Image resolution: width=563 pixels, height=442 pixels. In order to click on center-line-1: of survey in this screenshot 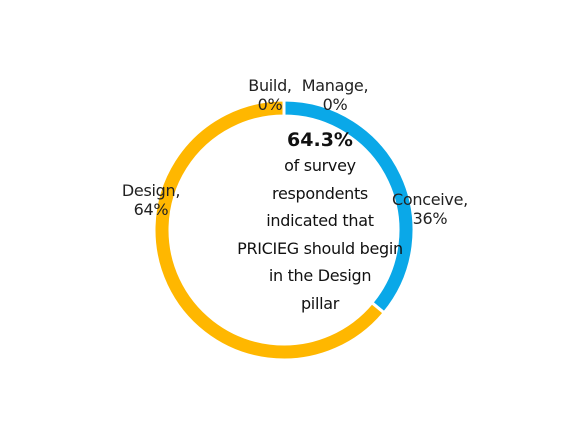, I will do `click(320, 165)`.